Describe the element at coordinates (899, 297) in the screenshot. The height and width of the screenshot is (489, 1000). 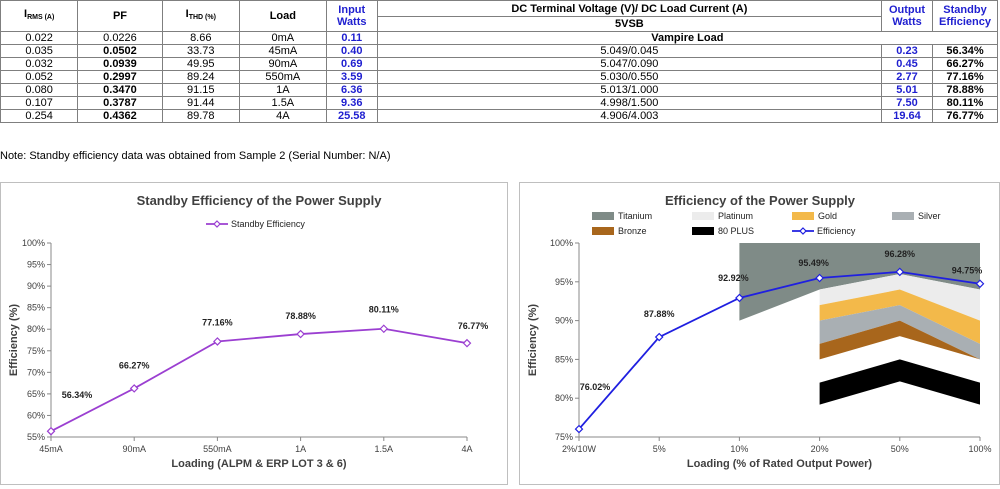
I see `band-platinum` at that location.